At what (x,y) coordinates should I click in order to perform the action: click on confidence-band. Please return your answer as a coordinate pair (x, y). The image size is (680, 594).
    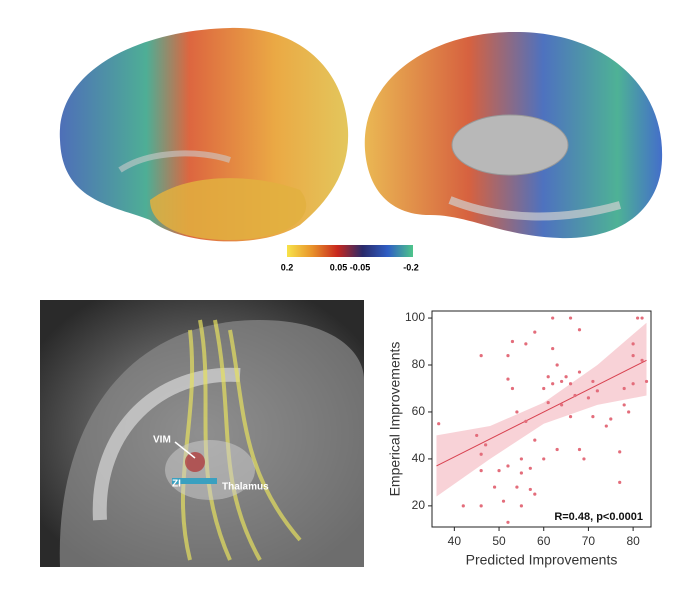
    Looking at the image, I should click on (541, 409).